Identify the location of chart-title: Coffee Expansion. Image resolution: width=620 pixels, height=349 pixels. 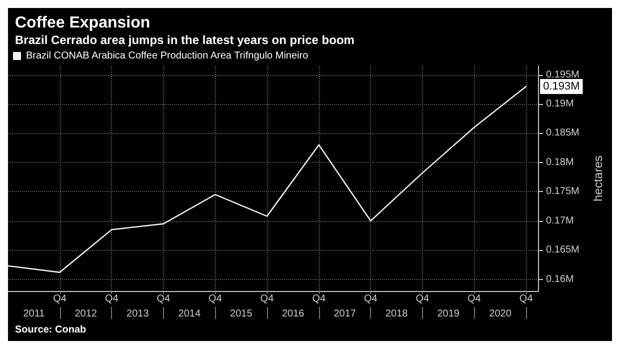
(82, 23).